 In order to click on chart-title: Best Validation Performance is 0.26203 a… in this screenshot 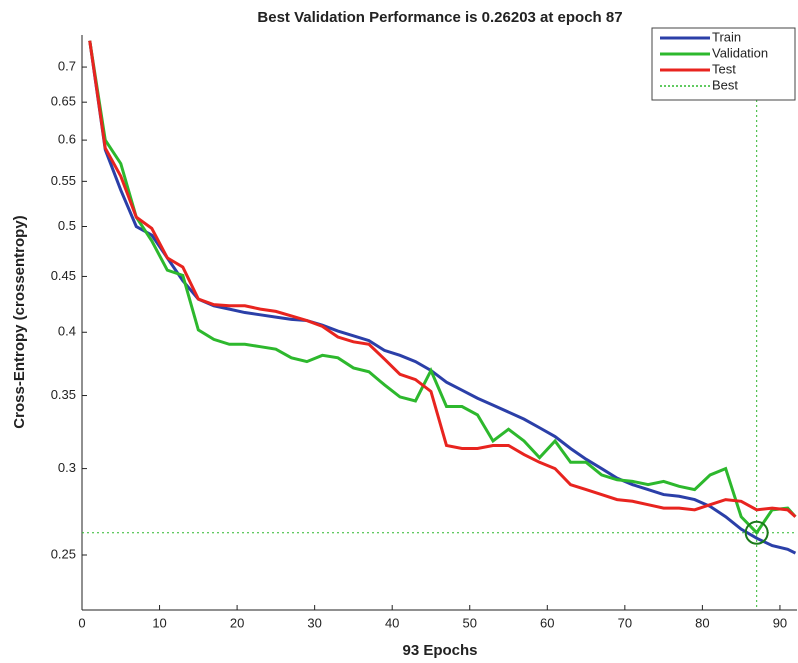, I will do `click(439, 17)`.